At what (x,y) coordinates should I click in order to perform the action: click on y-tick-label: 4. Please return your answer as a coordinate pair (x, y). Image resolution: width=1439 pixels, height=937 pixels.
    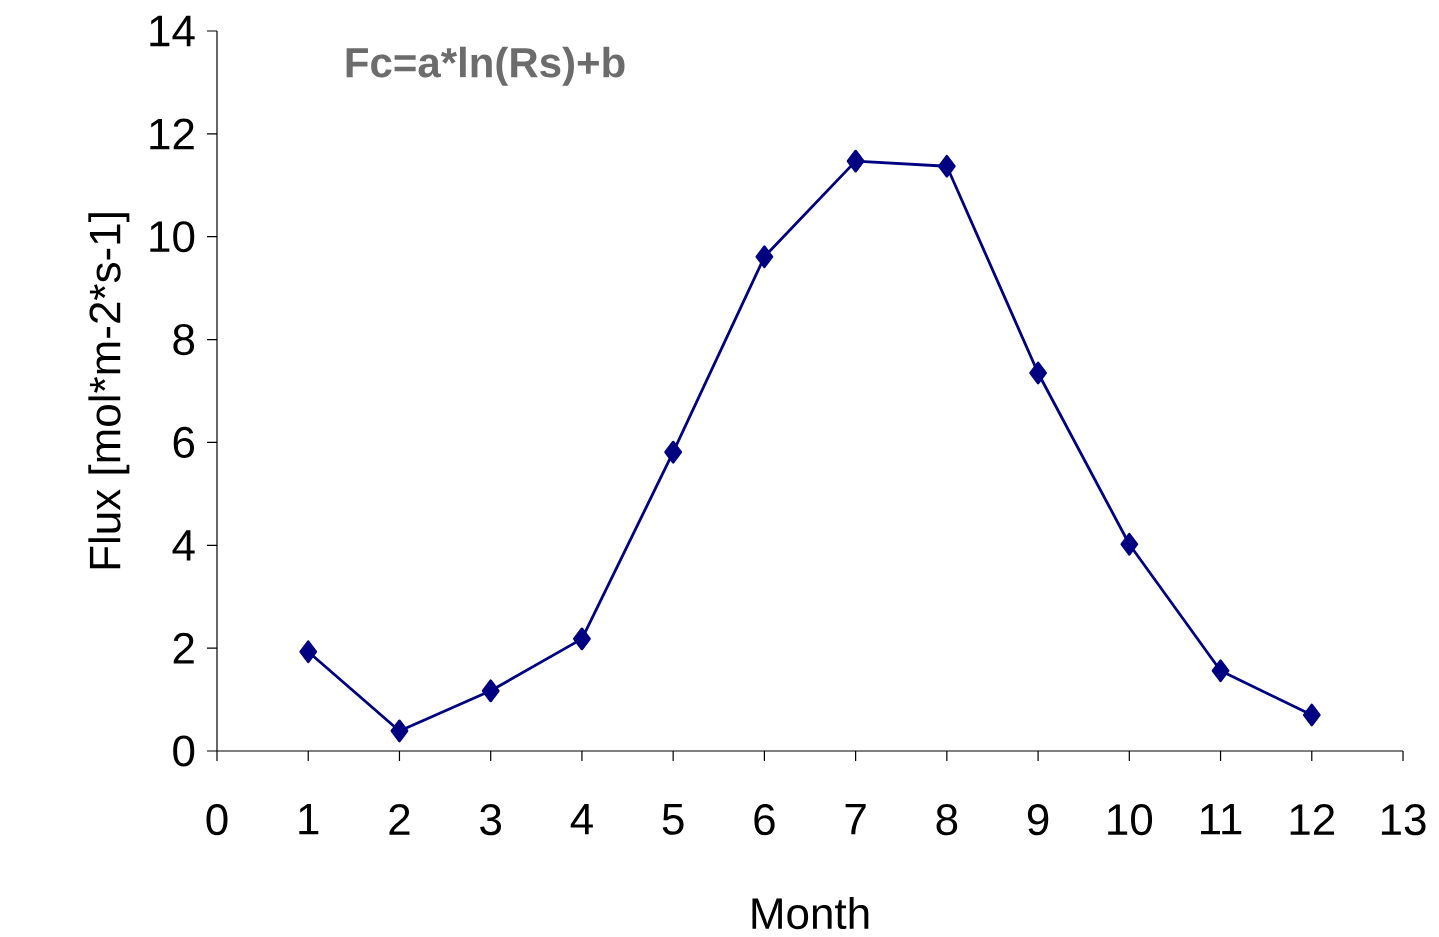
    Looking at the image, I should click on (183, 545).